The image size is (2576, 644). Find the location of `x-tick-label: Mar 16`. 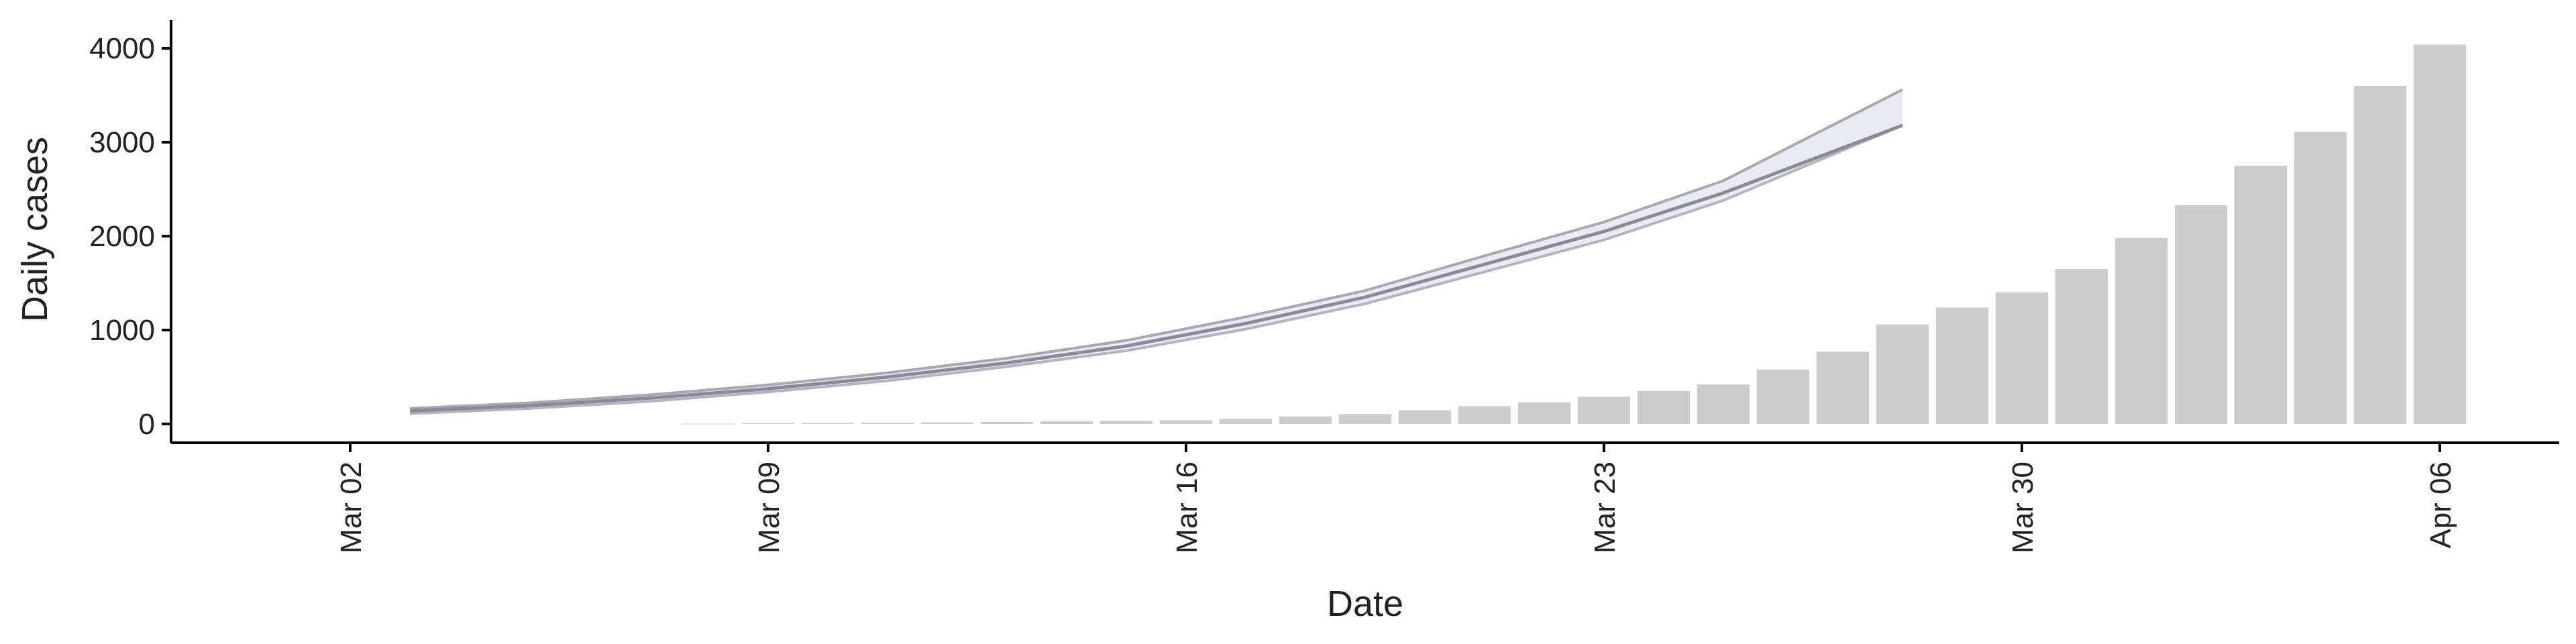

x-tick-label: Mar 16 is located at coordinates (1187, 507).